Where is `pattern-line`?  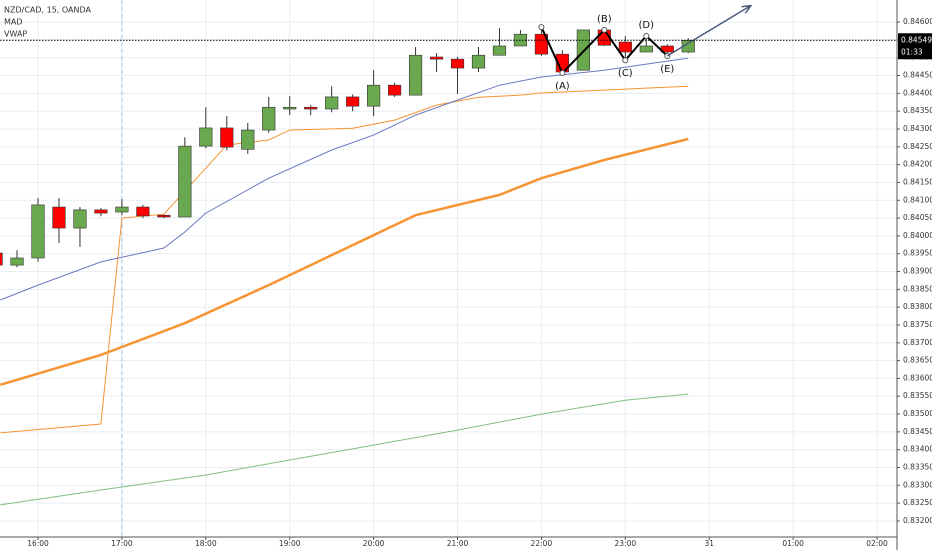
pattern-line is located at coordinates (604, 50).